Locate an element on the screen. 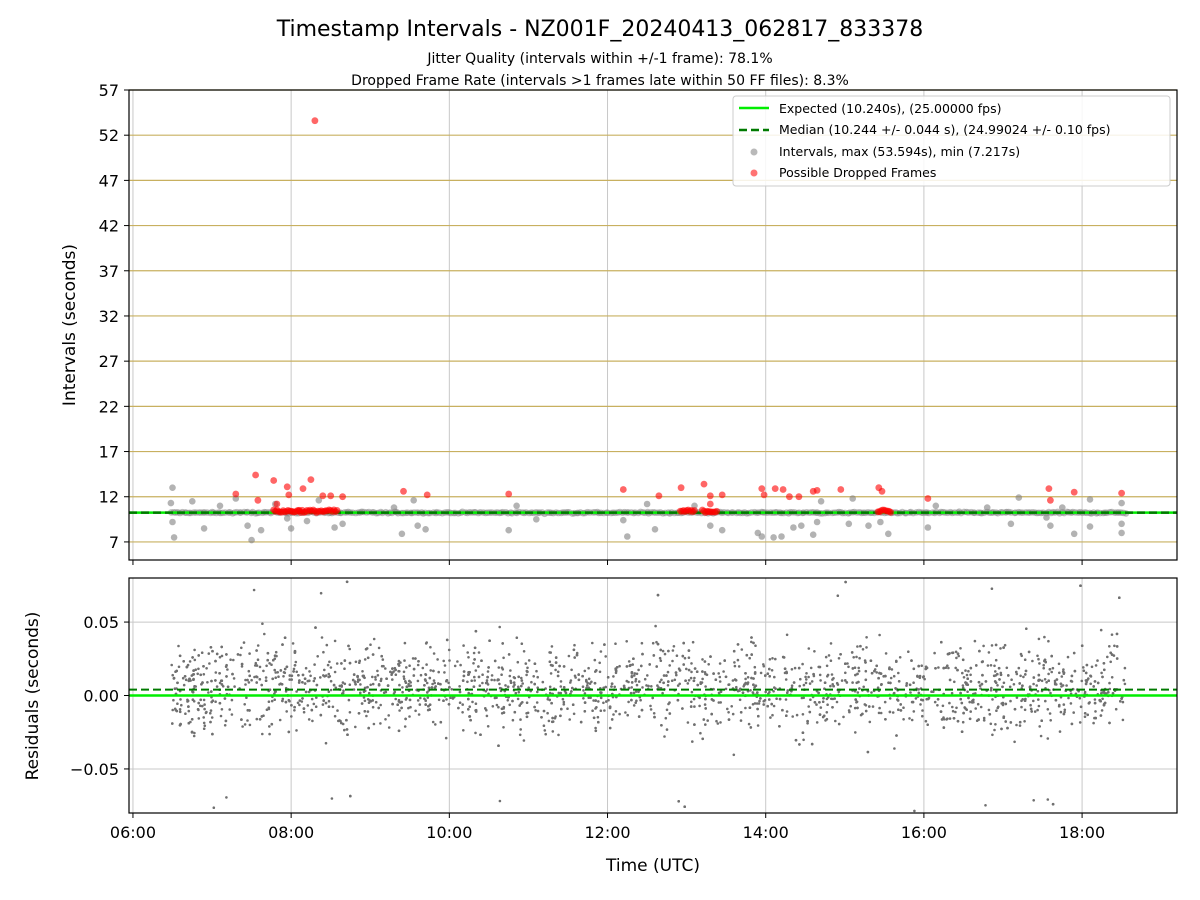 This screenshot has height=900, width=1200. intervals-y-tick-label: 42 is located at coordinates (109, 226).